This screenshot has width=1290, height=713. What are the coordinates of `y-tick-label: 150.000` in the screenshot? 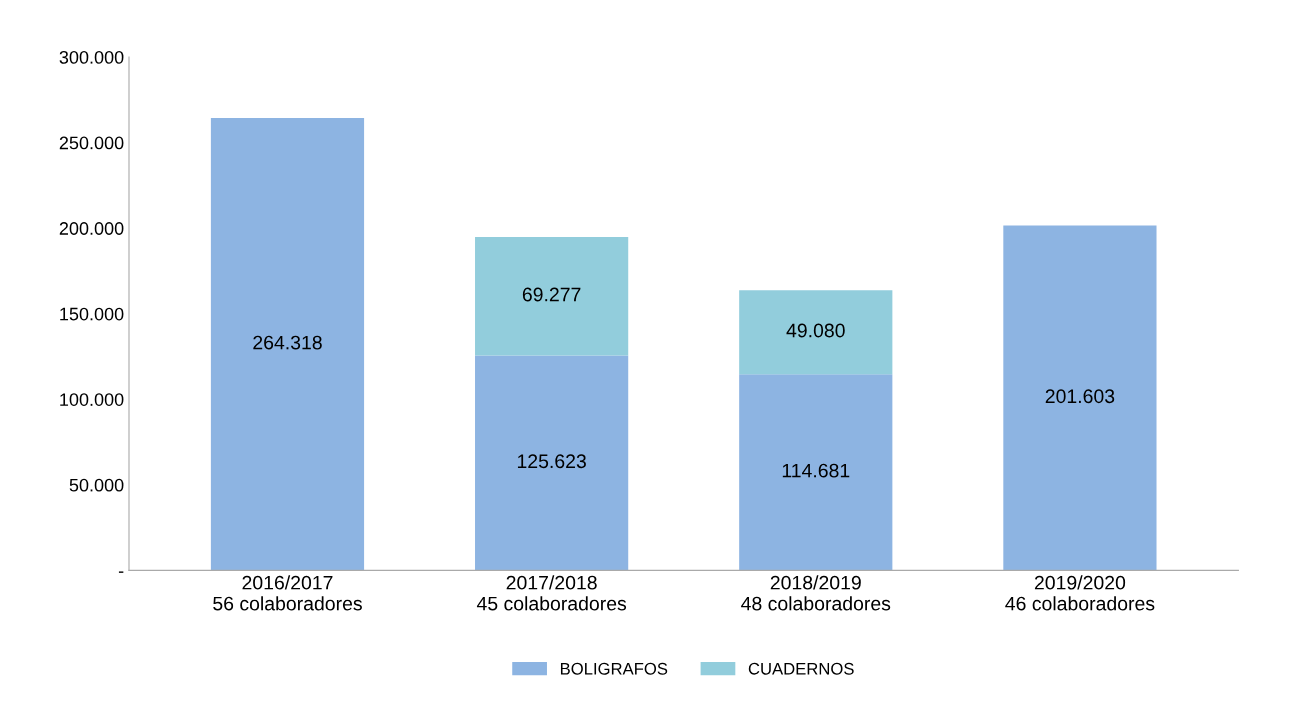 It's located at (92, 314).